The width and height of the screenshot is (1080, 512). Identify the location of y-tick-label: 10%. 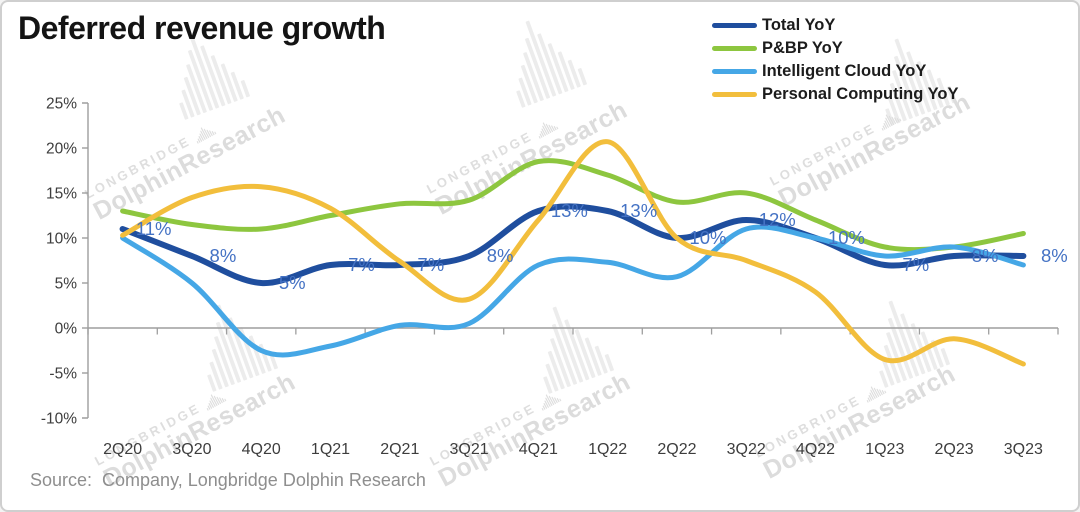
(61, 239).